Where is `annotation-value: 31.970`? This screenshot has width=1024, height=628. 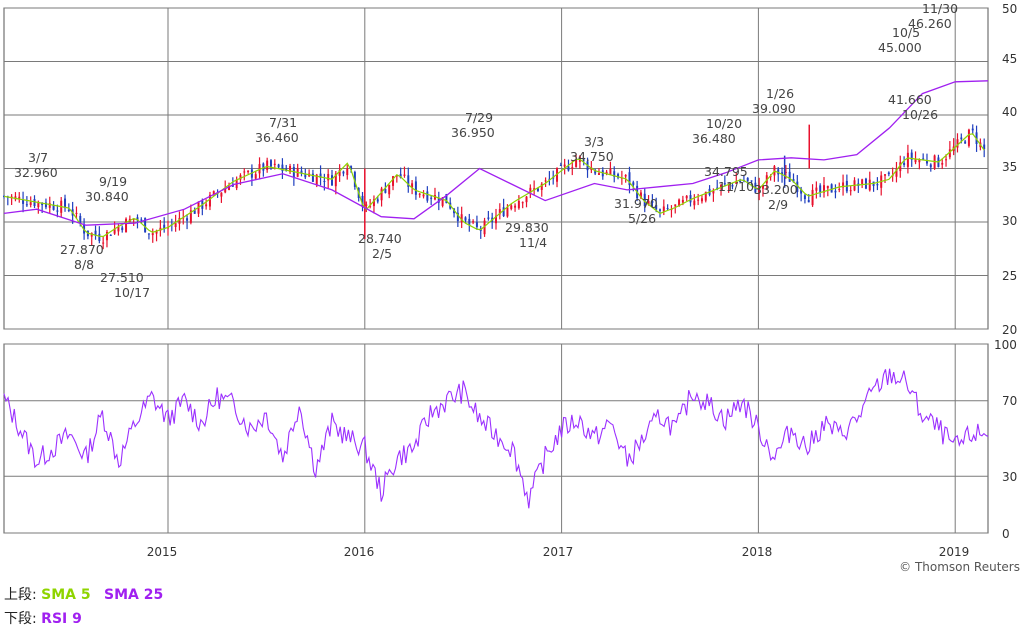 annotation-value: 31.970 is located at coordinates (636, 203).